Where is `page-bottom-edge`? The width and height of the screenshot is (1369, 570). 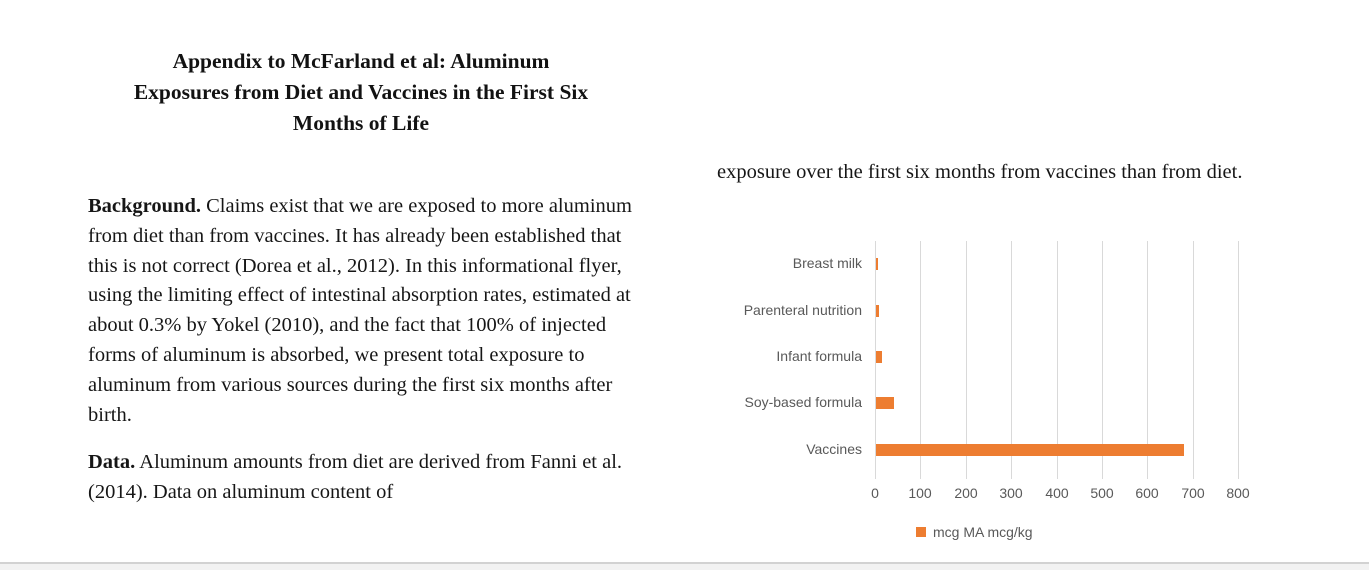
page-bottom-edge is located at coordinates (684, 566).